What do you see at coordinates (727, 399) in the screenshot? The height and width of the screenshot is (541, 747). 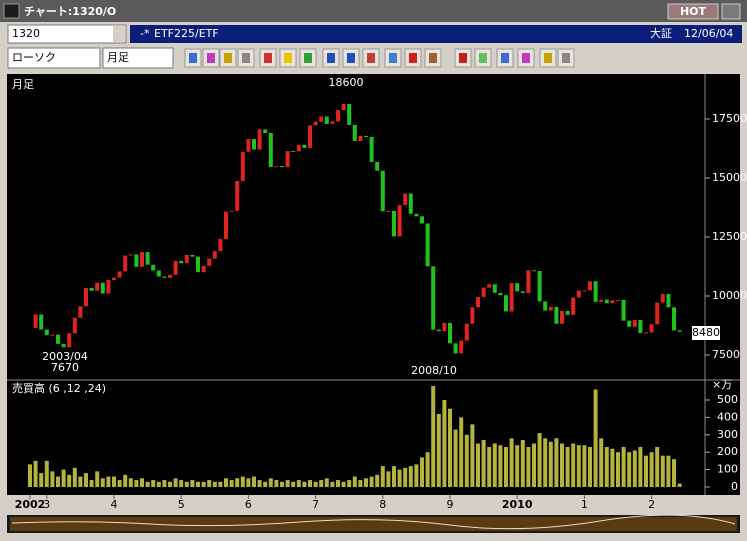 I see `y-tick-label: 500` at bounding box center [727, 399].